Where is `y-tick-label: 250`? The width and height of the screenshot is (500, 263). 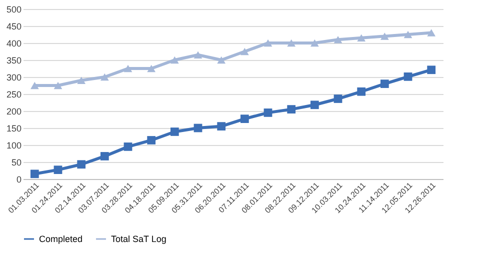
y-tick-label: 250 is located at coordinates (14, 95).